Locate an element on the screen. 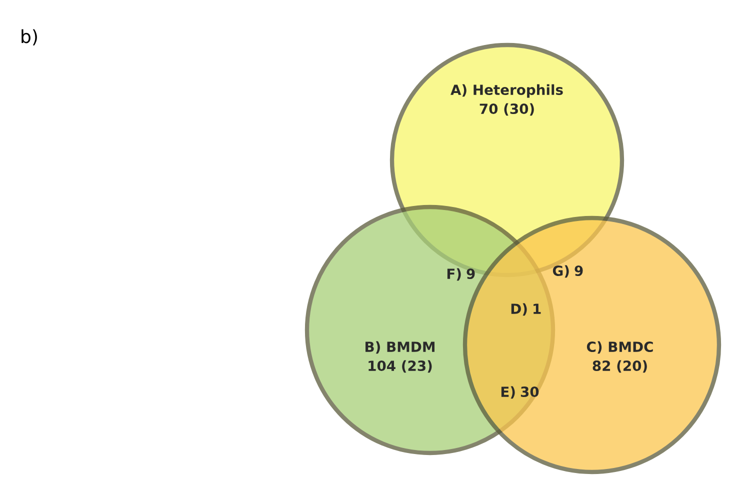 This screenshot has height=484, width=753. category-label: F) is located at coordinates (454, 274).